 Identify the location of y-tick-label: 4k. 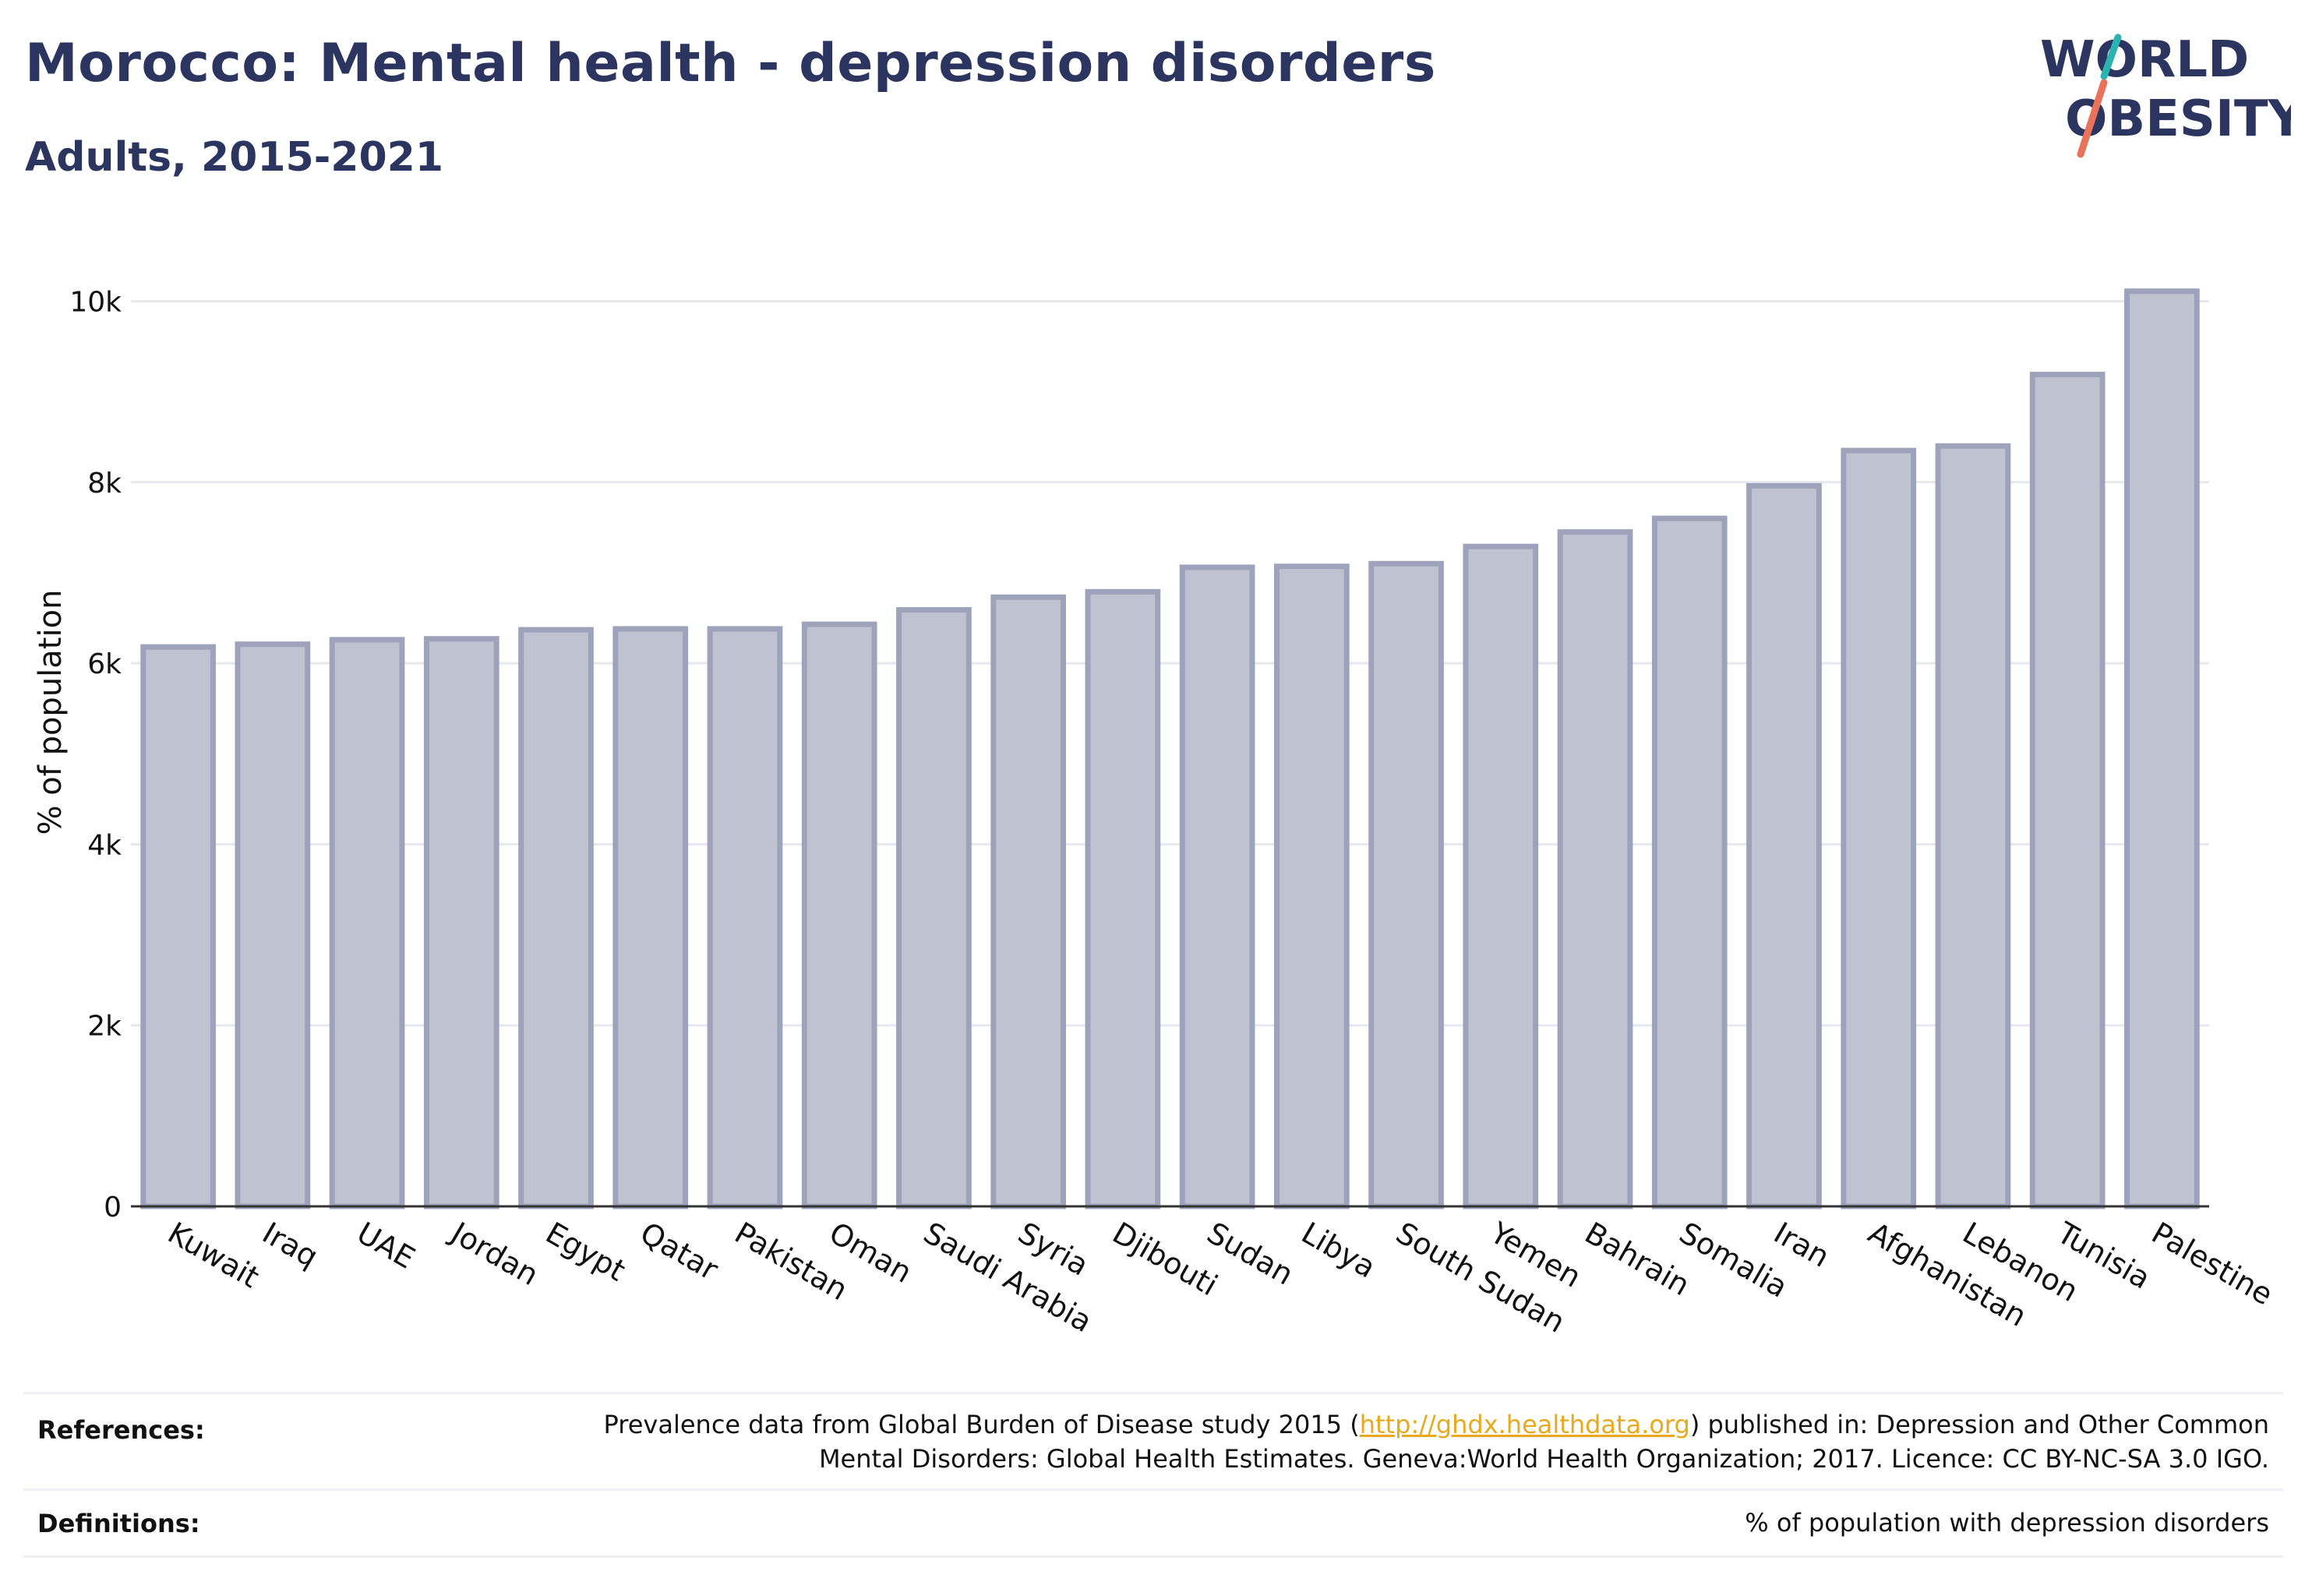
(105, 845).